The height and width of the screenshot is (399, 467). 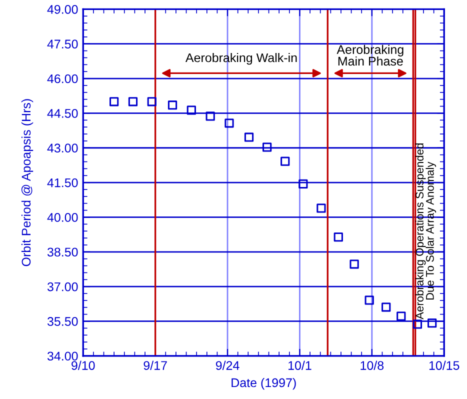 I want to click on y-tick-label: 43.00, so click(x=62, y=148).